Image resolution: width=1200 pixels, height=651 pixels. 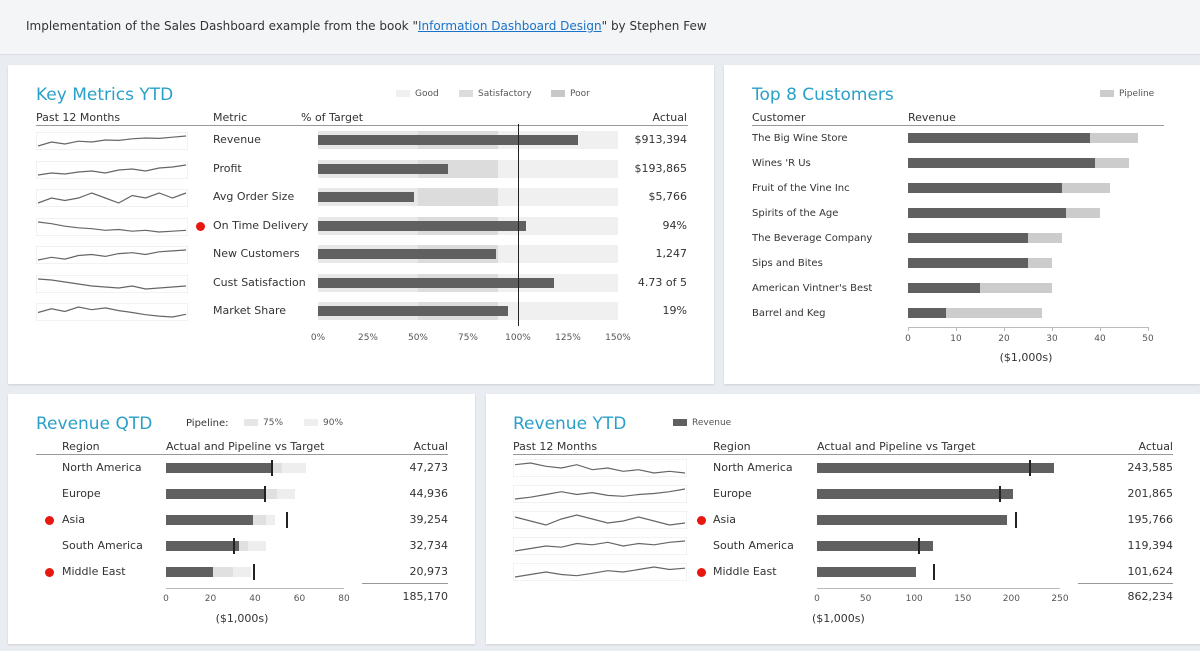 I want to click on x-tick-label: 100%, so click(x=518, y=338).